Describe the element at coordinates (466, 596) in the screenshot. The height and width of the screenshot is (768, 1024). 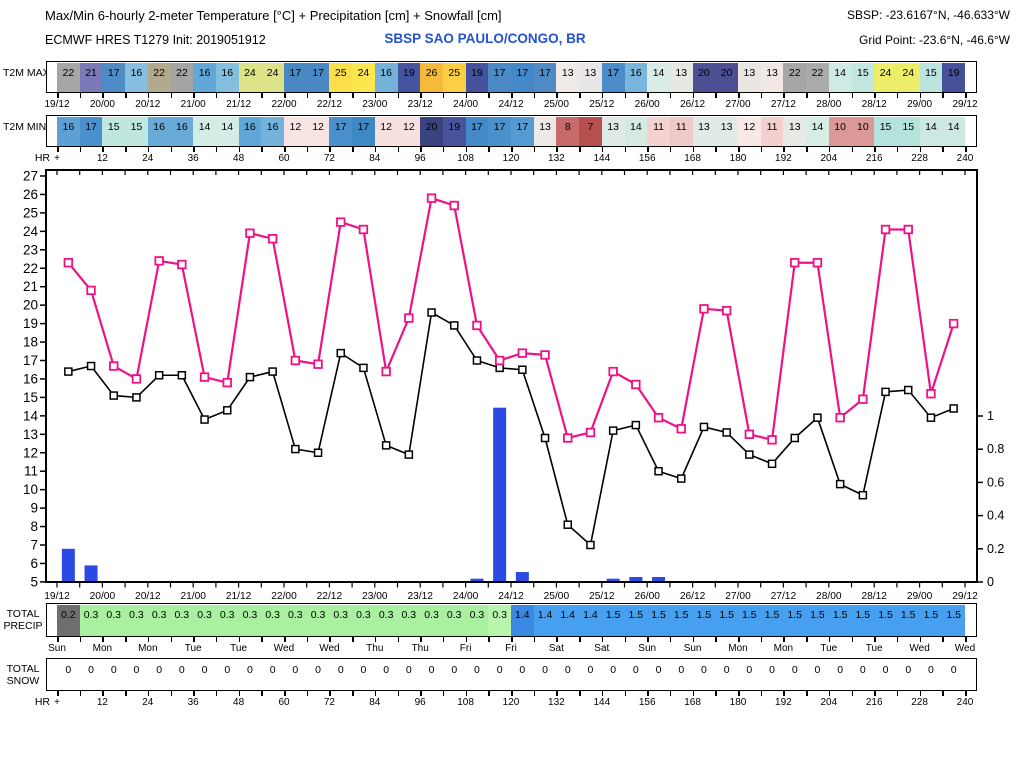
I see `chart-time-label: 24/00` at that location.